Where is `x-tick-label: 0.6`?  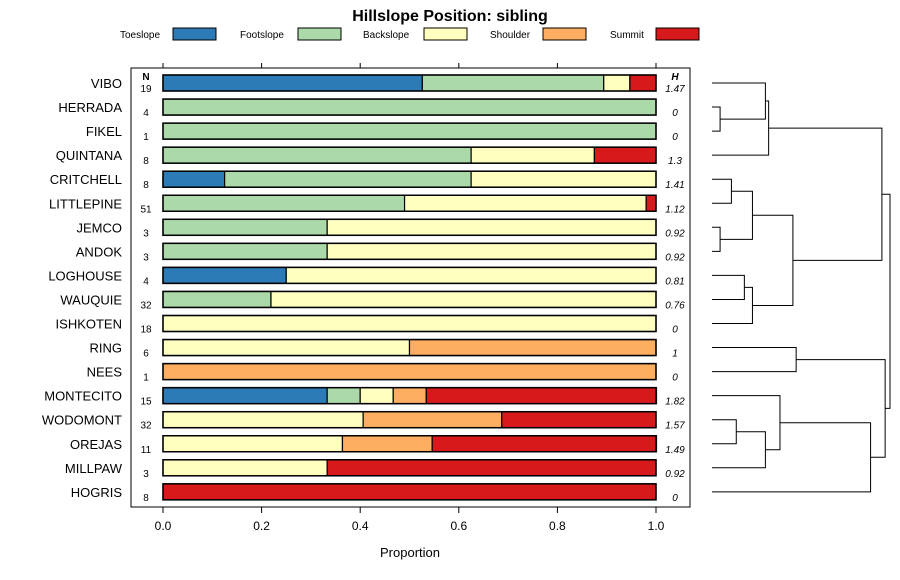 x-tick-label: 0.6 is located at coordinates (458, 526).